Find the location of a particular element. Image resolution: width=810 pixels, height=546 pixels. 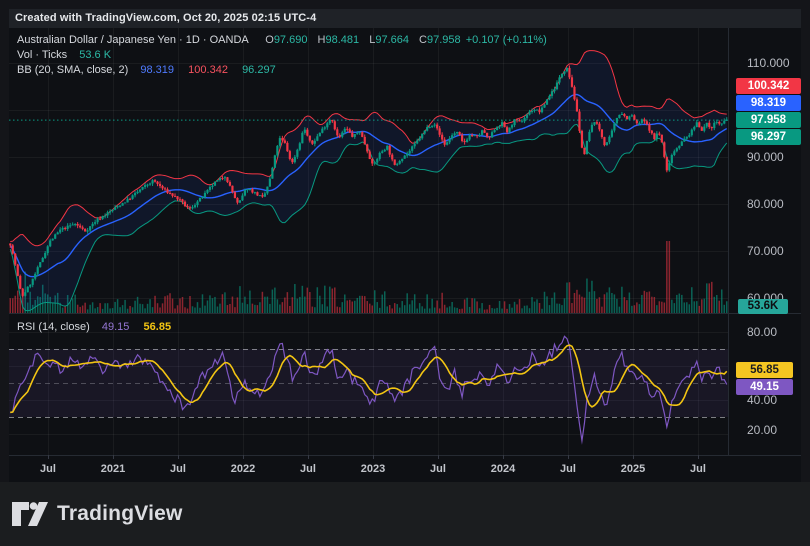

rsi-axis-label: 20.00 is located at coordinates (762, 430).